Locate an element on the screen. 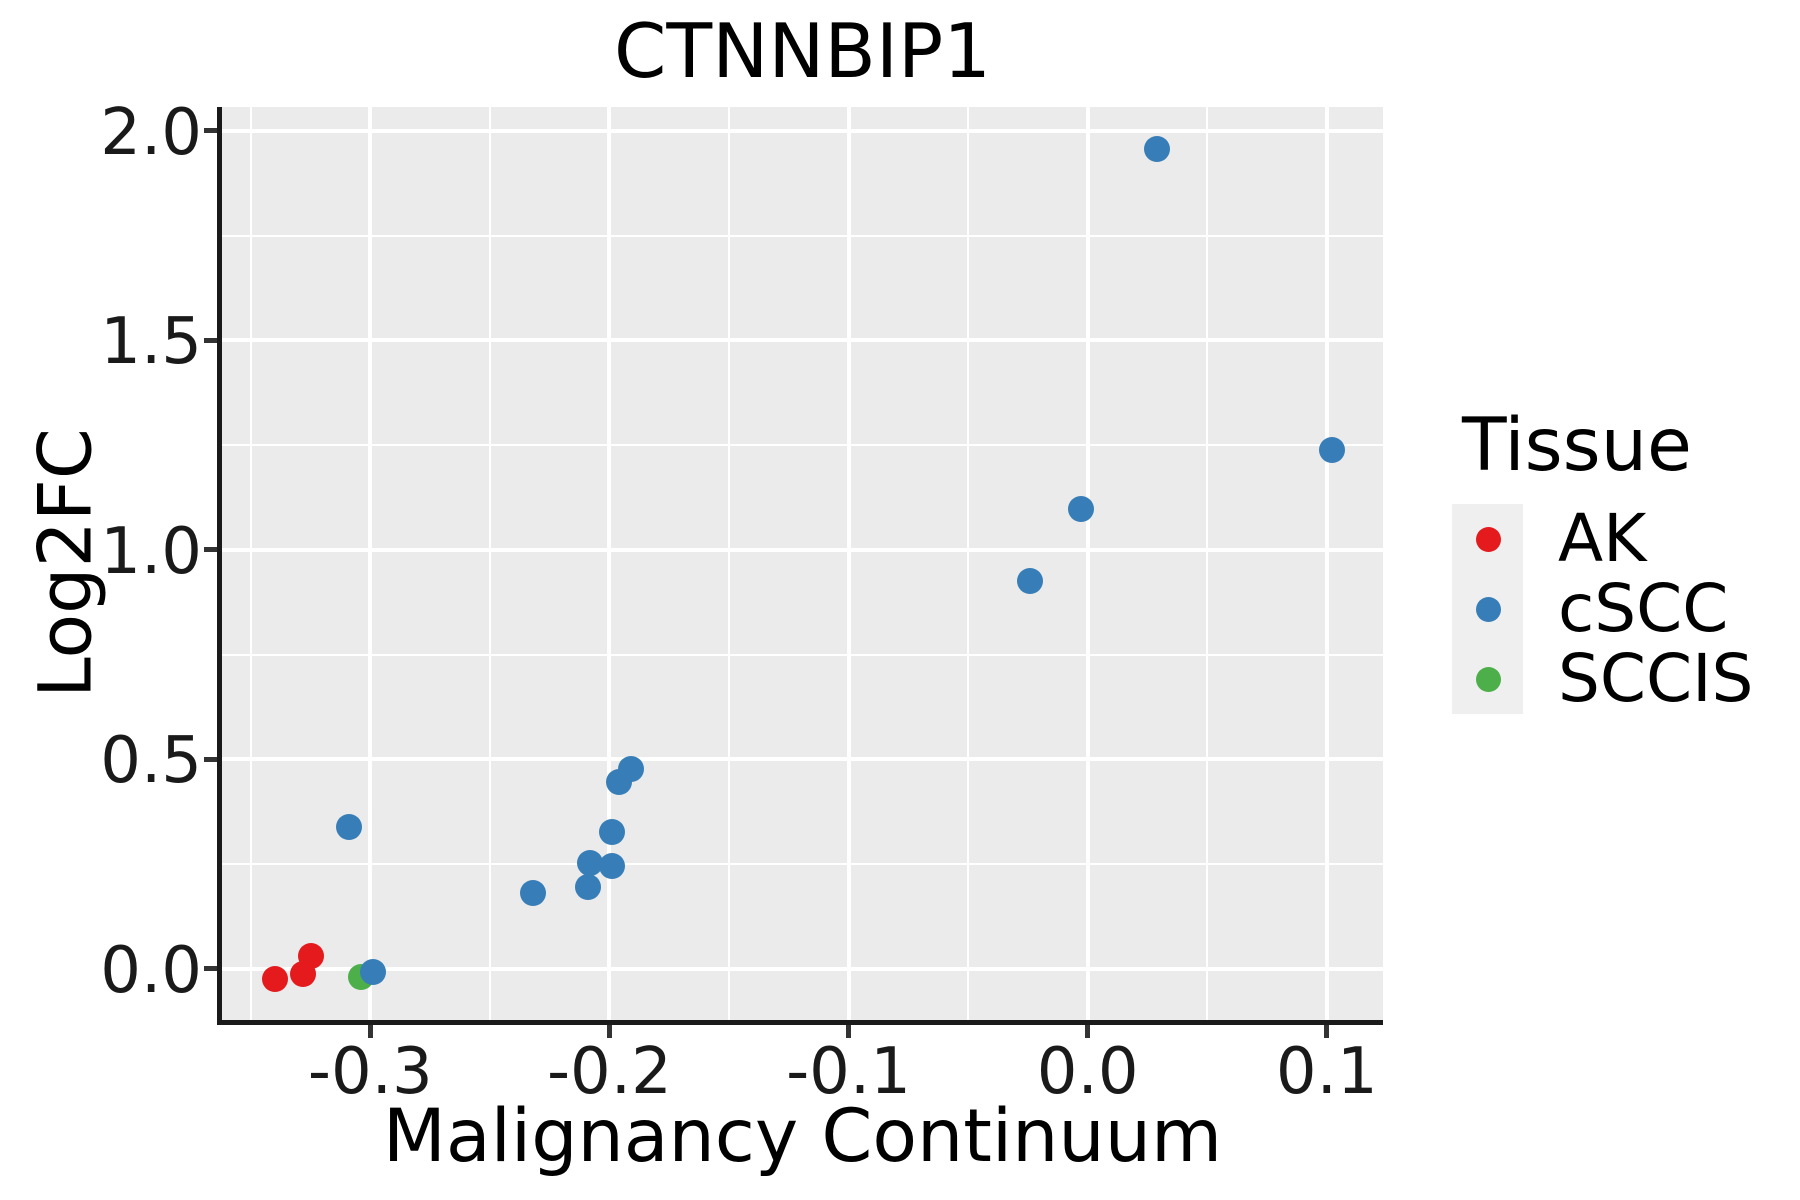 This screenshot has width=1800, height=1200. y-tick-label: 2.0 is located at coordinates (151, 132).